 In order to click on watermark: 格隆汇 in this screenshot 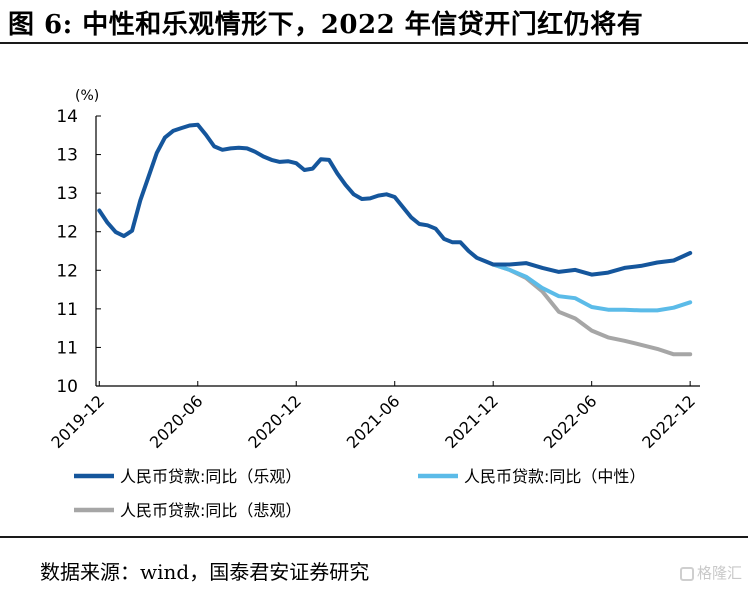, I will do `click(710, 572)`.